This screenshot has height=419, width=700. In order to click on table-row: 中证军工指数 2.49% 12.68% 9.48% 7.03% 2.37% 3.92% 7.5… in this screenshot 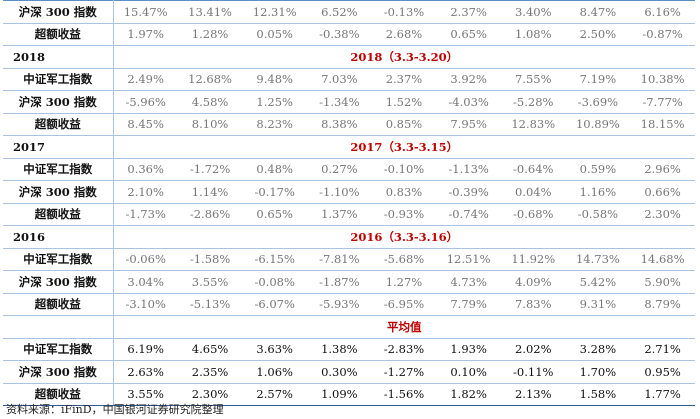, I will do `click(349, 79)`.